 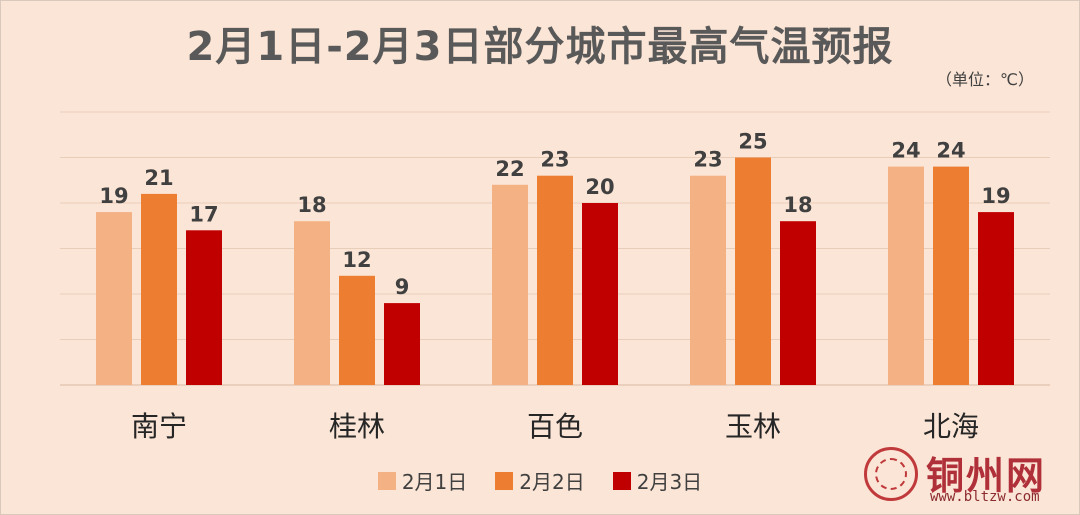 I want to click on data-label-玉林-series-2: 25, so click(x=752, y=142).